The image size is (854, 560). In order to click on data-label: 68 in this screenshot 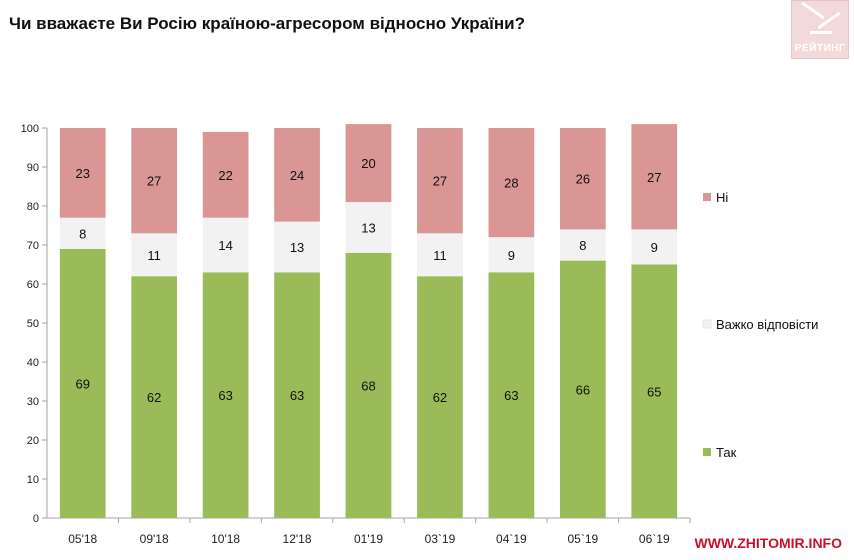, I will do `click(368, 385)`.